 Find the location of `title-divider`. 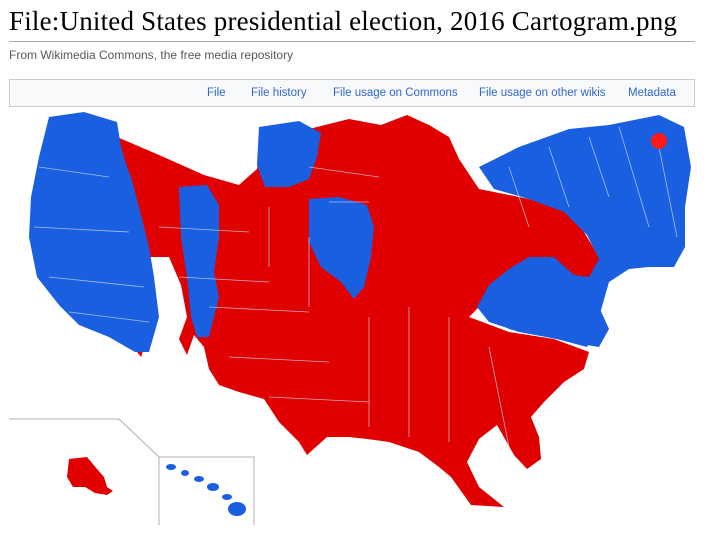

title-divider is located at coordinates (352, 41).